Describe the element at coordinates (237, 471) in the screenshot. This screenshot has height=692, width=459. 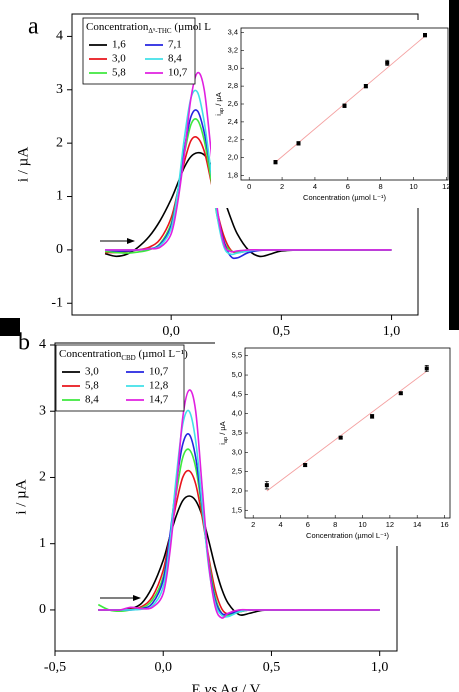
I see `y-tick-label: 2,5` at that location.